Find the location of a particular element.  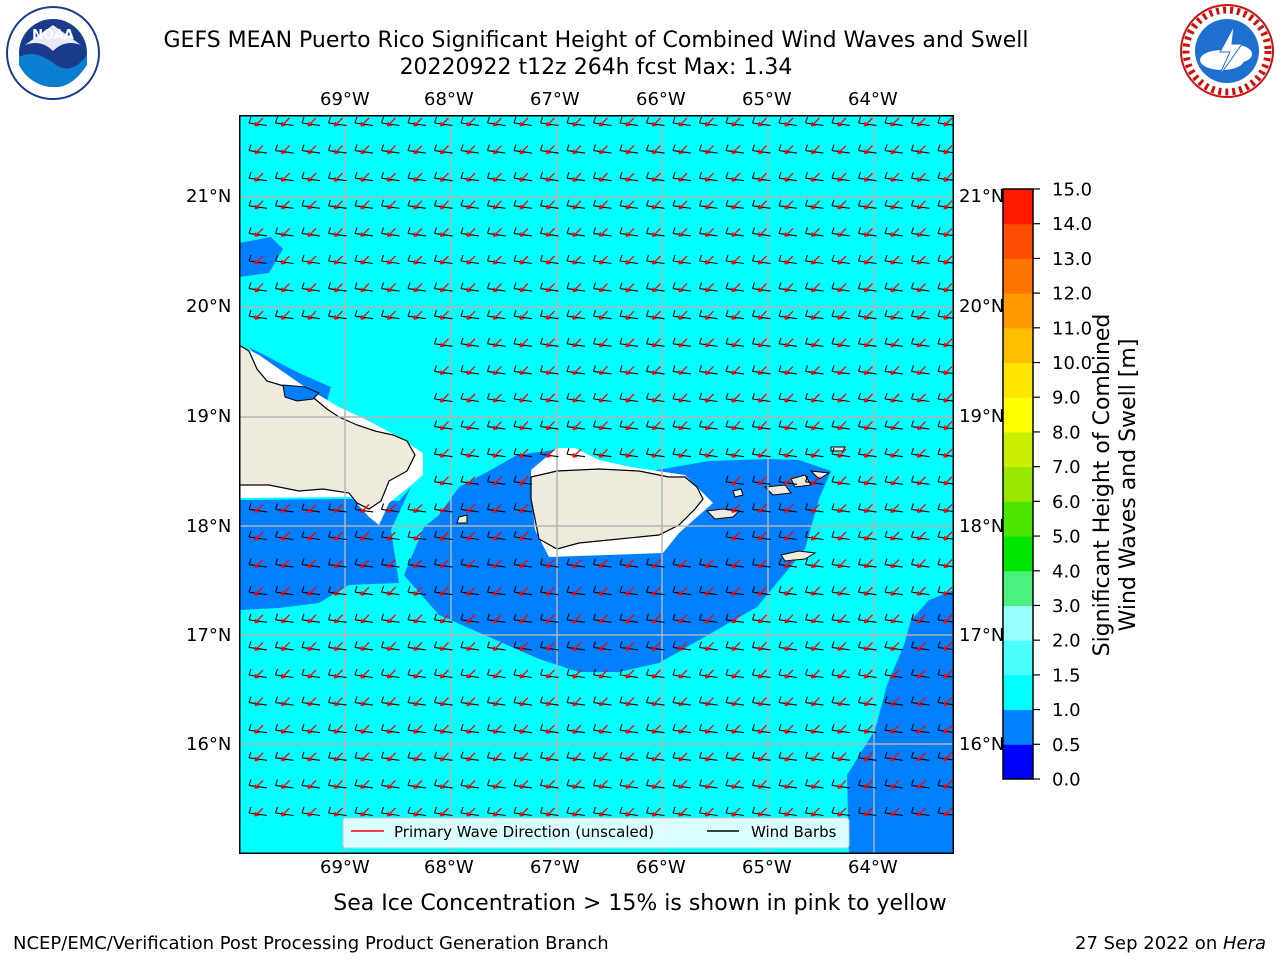

wave-zone-low is located at coordinates (617, 560).